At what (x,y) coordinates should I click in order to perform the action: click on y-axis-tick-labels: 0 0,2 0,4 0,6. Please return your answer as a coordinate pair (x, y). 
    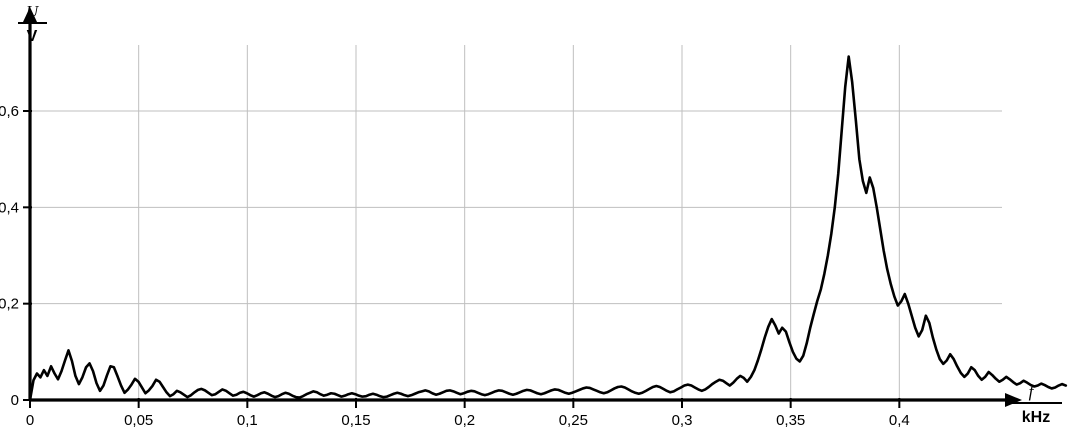
    Looking at the image, I should click on (9, 256).